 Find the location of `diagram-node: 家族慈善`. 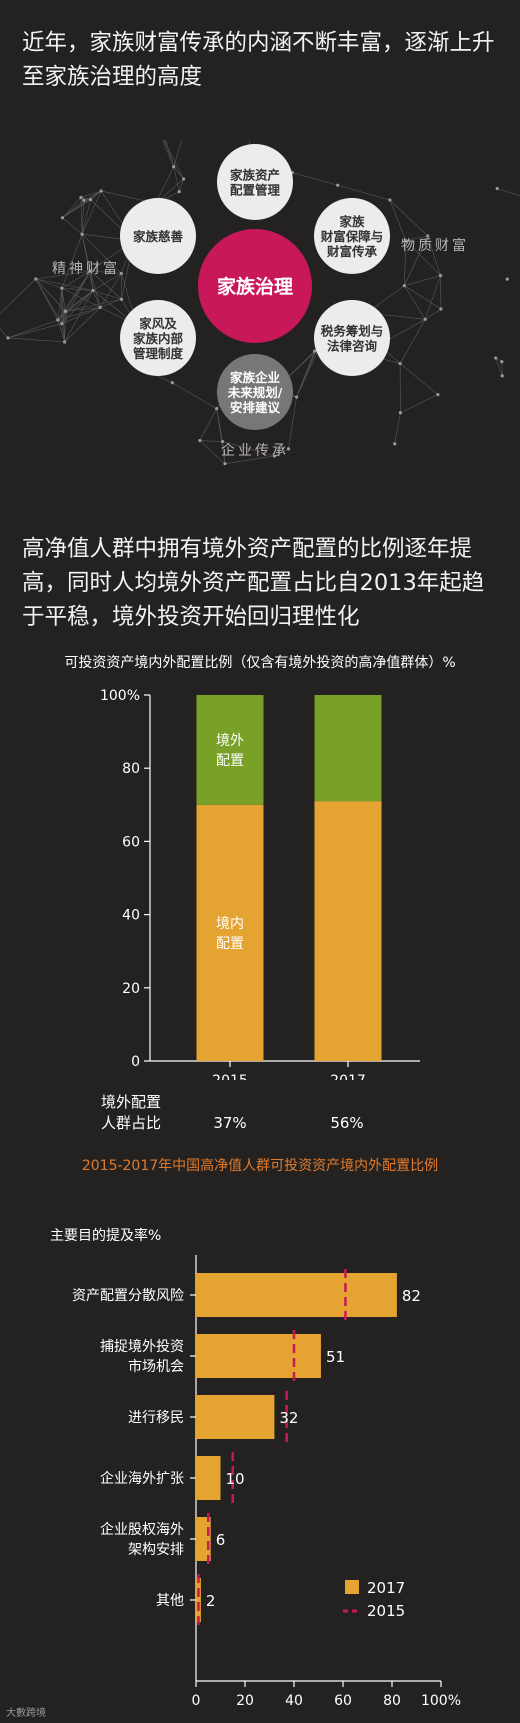

diagram-node: 家族慈善 is located at coordinates (158, 236).